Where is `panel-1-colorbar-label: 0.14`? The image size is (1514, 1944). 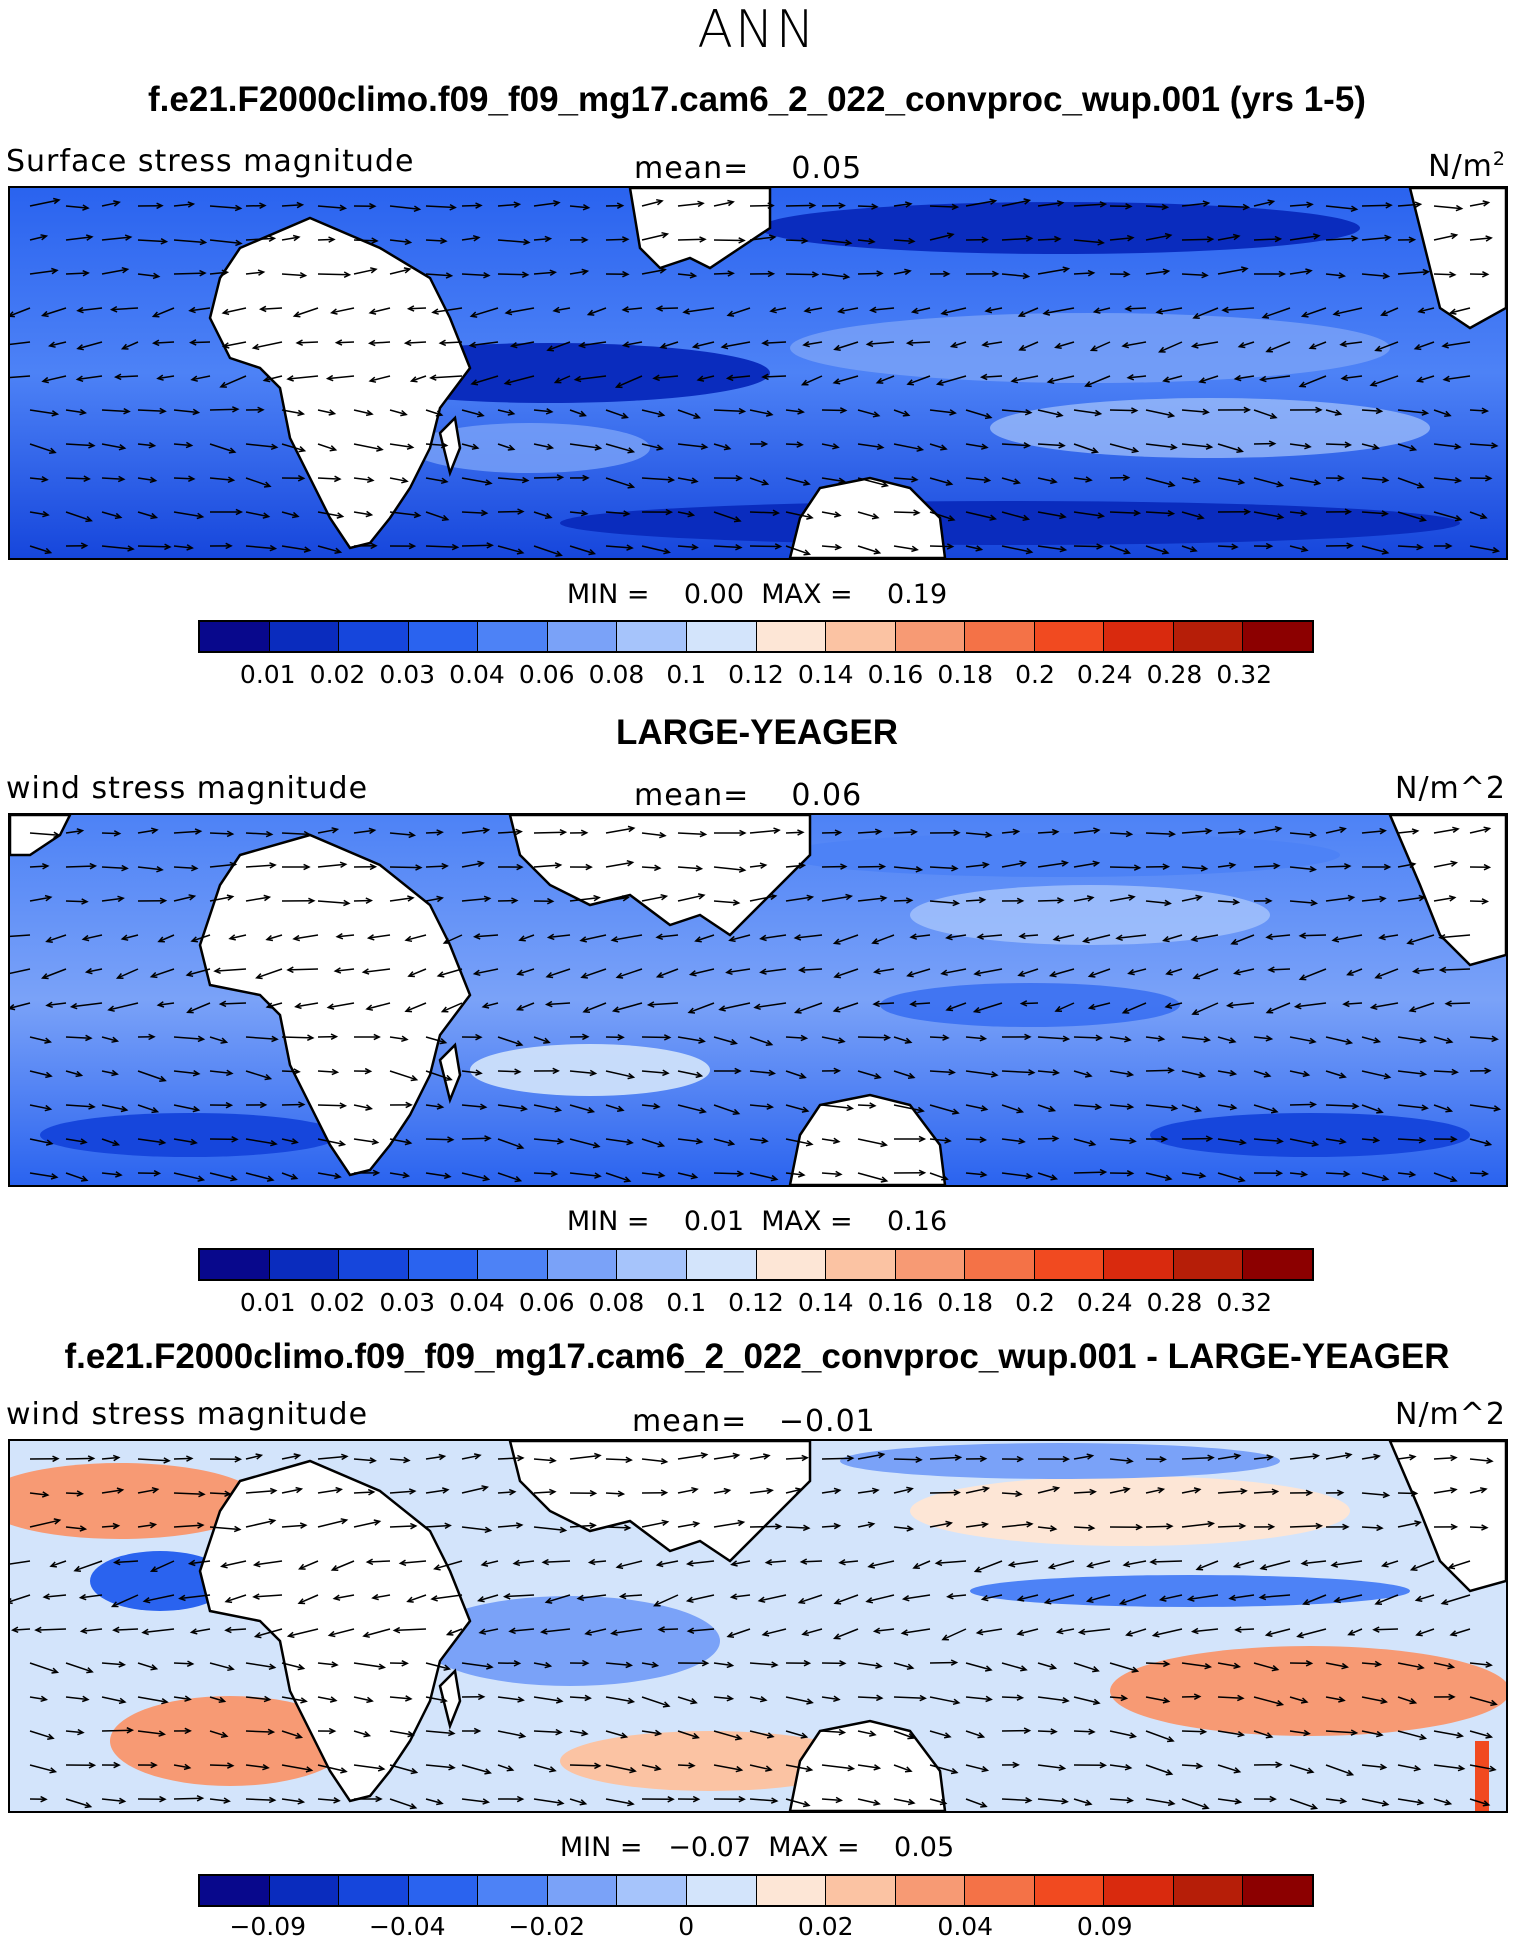
panel-1-colorbar-label: 0.14 is located at coordinates (825, 674).